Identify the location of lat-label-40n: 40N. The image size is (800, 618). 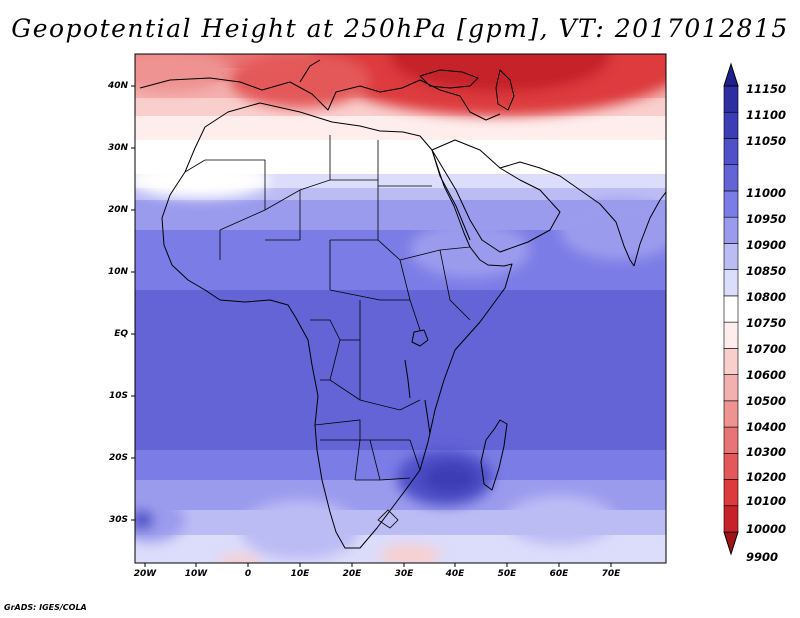
(117, 86).